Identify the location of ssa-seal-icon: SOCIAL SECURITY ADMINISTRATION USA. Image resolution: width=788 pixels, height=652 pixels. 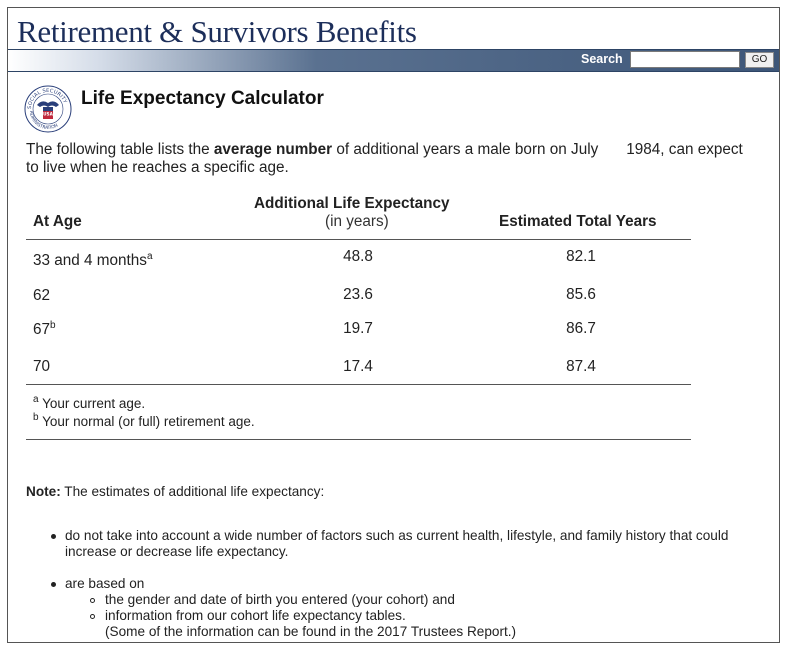
(48, 109).